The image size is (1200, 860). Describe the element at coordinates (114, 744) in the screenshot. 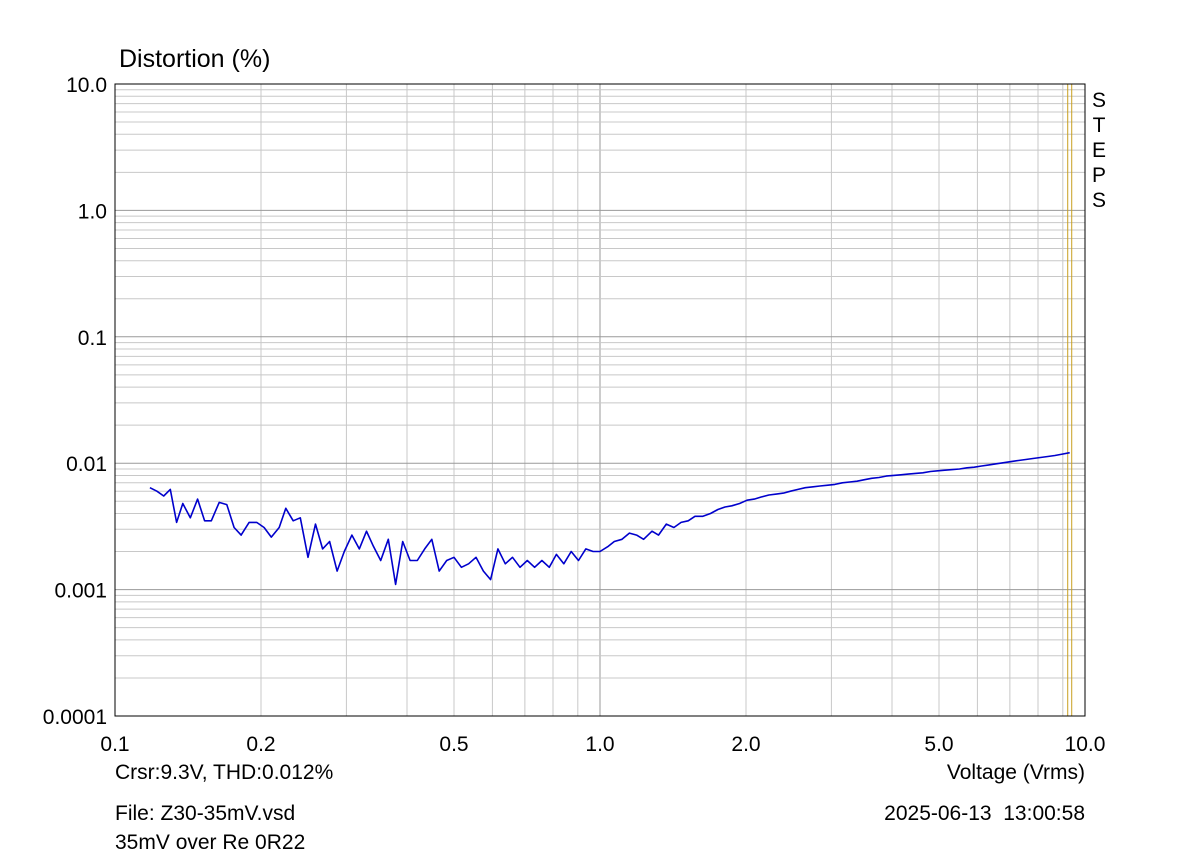

I see `x-tick-label: 0.1` at that location.